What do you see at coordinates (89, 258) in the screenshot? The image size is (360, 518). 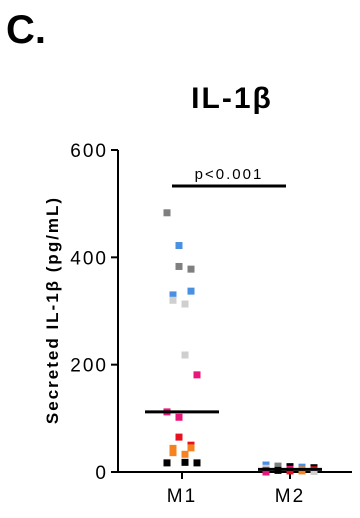 I see `y-tick-label: 400` at bounding box center [89, 258].